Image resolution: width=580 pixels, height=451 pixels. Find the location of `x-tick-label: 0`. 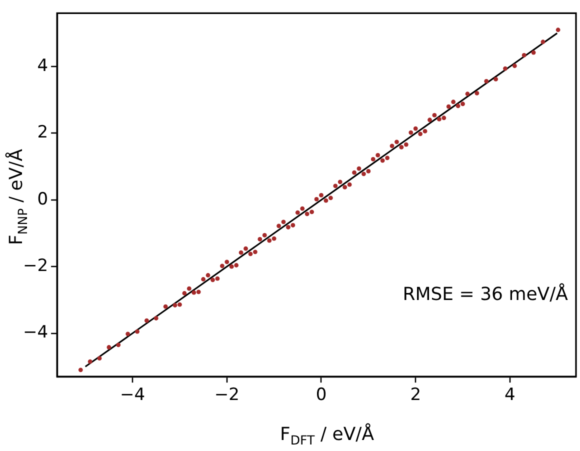

x-tick-label: 0 is located at coordinates (321, 395).